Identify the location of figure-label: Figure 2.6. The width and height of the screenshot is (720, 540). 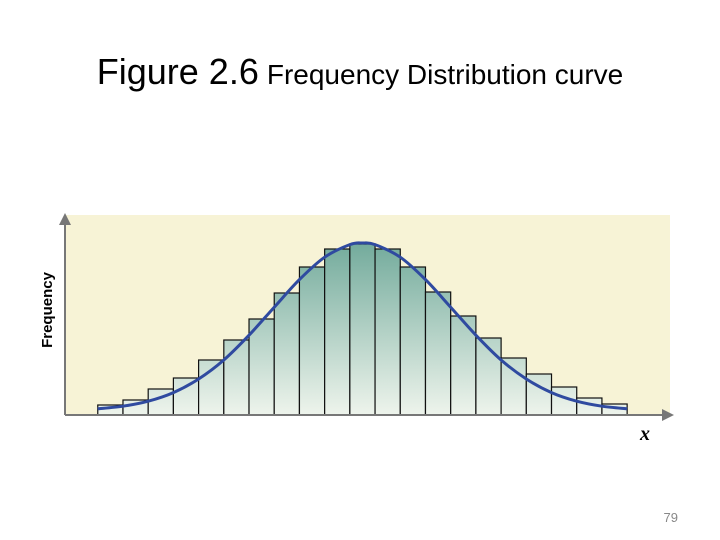
(178, 71).